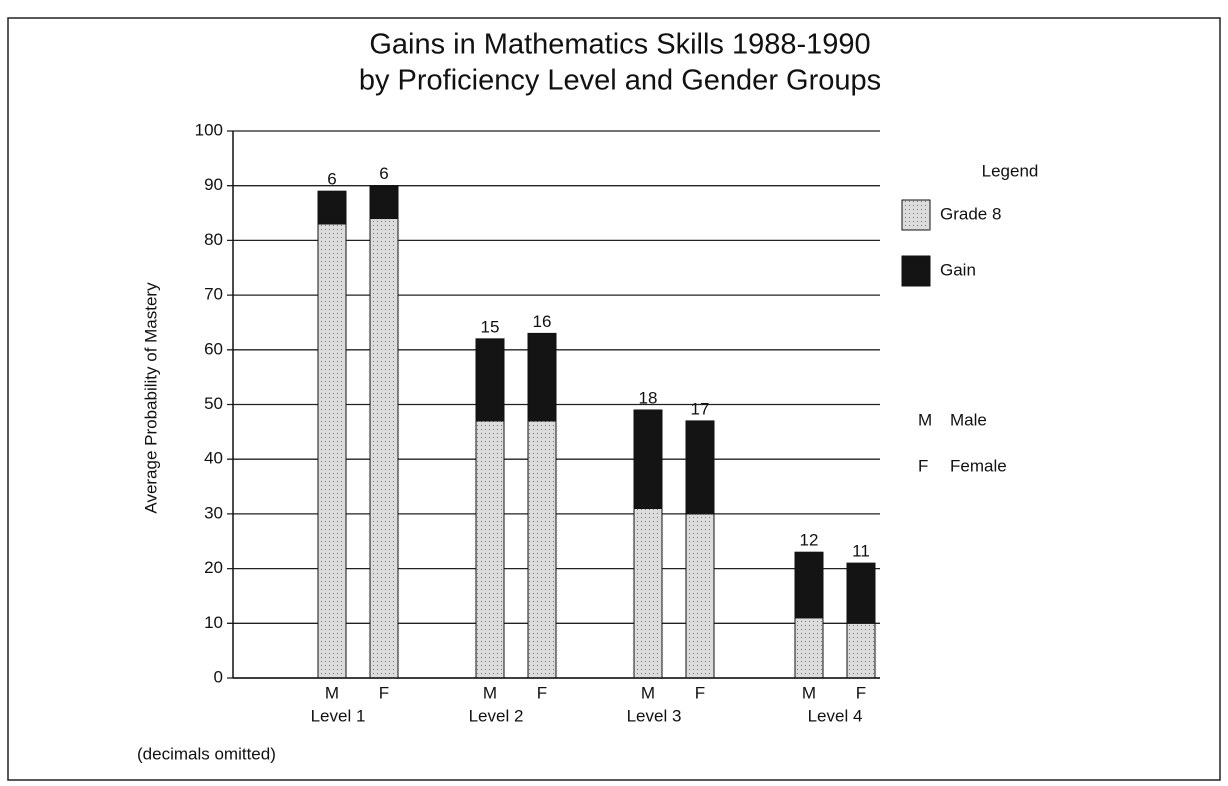  I want to click on value-label: 11, so click(861, 551).